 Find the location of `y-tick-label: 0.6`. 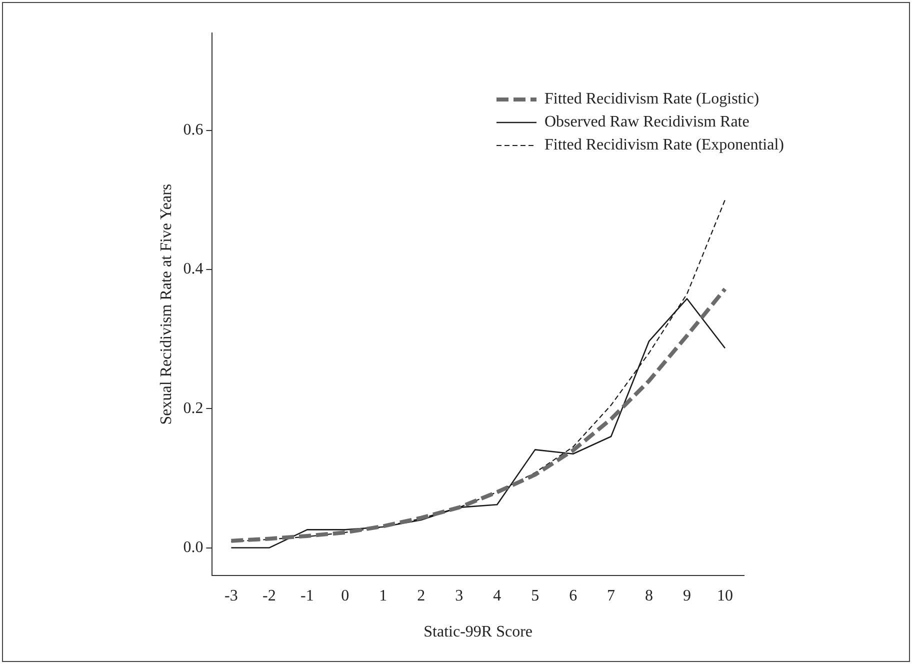

y-tick-label: 0.6 is located at coordinates (193, 130).